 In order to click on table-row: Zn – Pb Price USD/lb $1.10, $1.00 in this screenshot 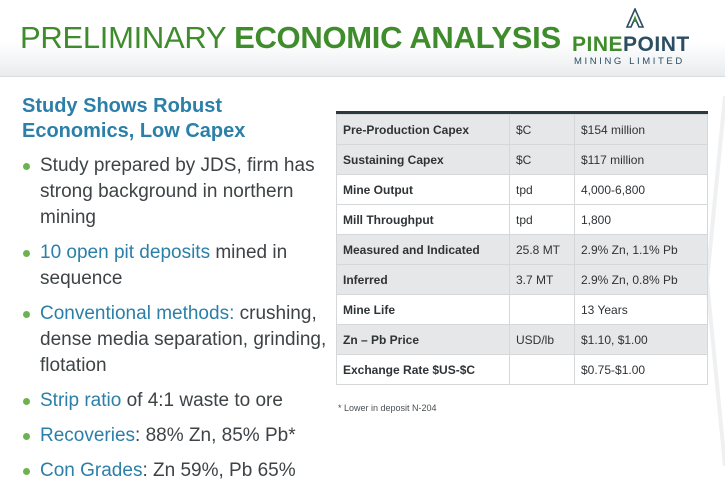, I will do `click(522, 339)`.